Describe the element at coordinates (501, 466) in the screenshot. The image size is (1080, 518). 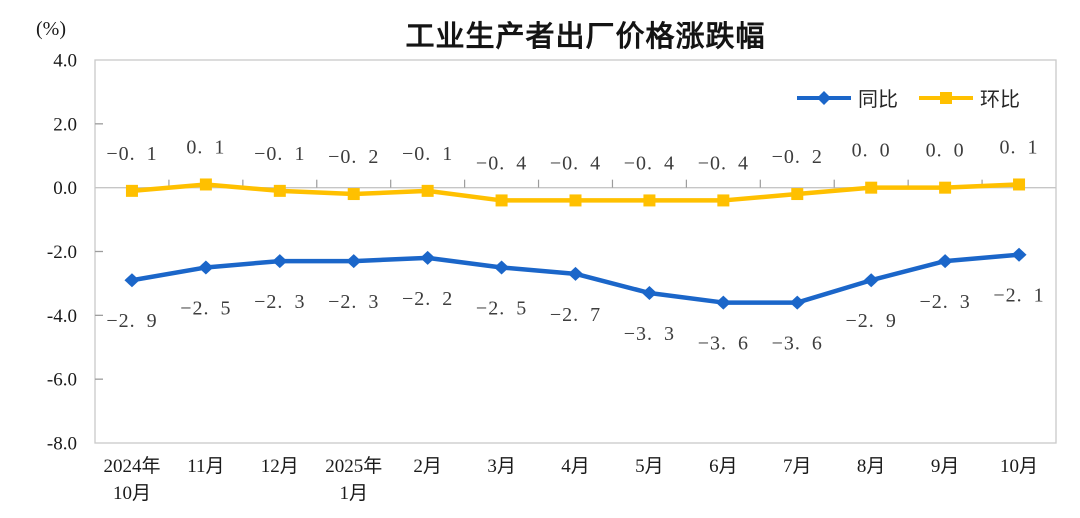
I see `x-axis-label: 3月` at that location.